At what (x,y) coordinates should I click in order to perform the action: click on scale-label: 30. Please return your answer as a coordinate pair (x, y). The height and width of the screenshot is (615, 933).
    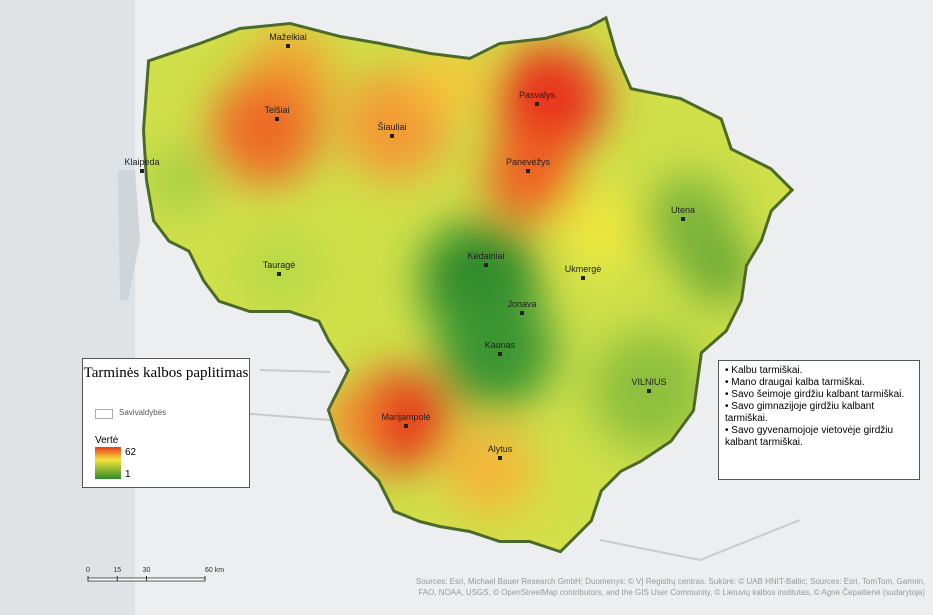
    Looking at the image, I should click on (147, 570).